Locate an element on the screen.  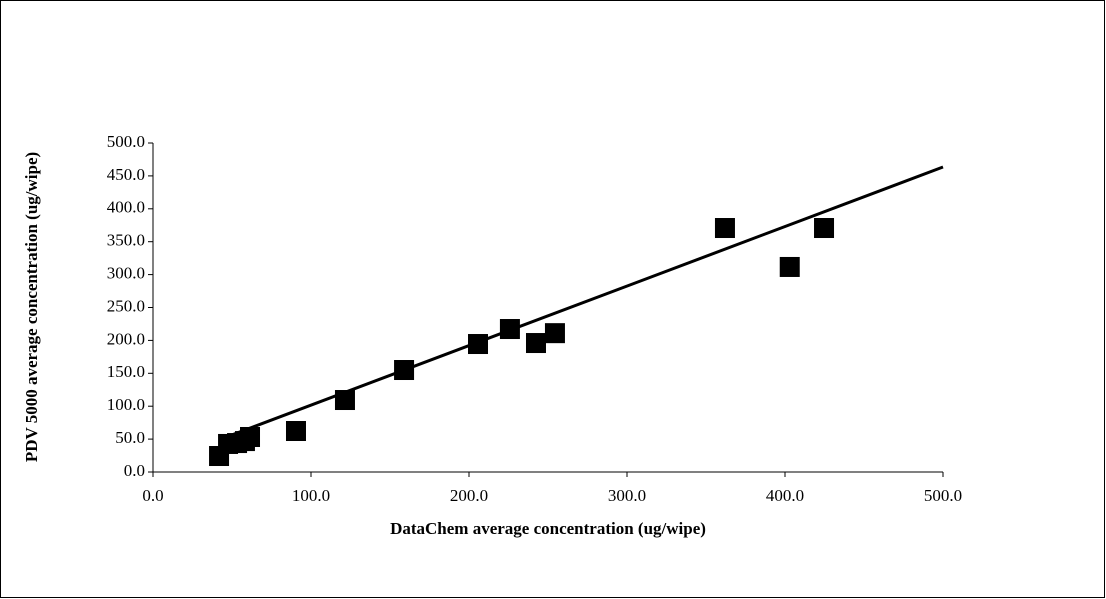
x-axis-title: DataChem average concentration (ug/wipe) is located at coordinates (548, 528).